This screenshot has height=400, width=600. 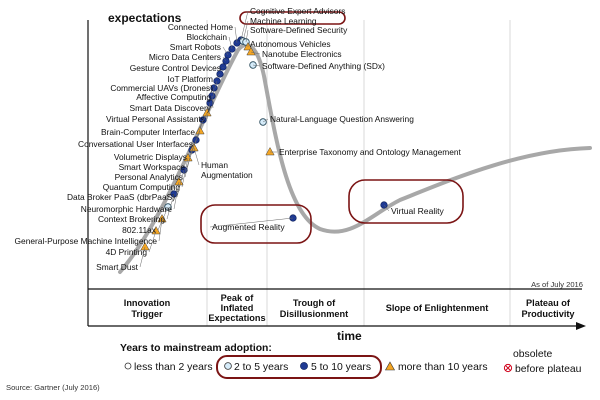 What do you see at coordinates (418, 211) in the screenshot?
I see `tech-label-virtual-reality: Virtual Reality` at bounding box center [418, 211].